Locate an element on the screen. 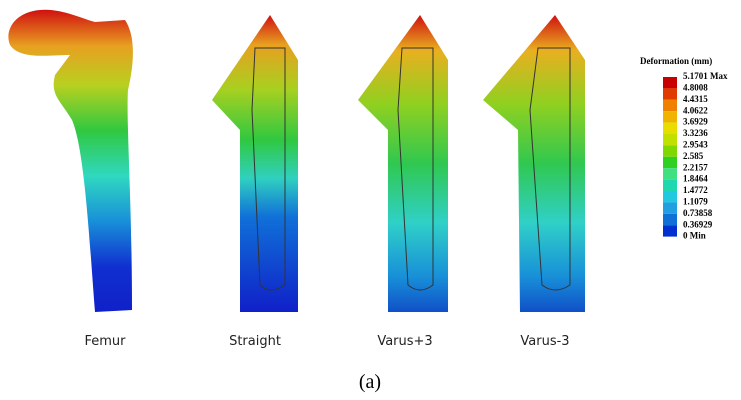 The height and width of the screenshot is (400, 741). legend-label: 4.8008 is located at coordinates (695, 87).